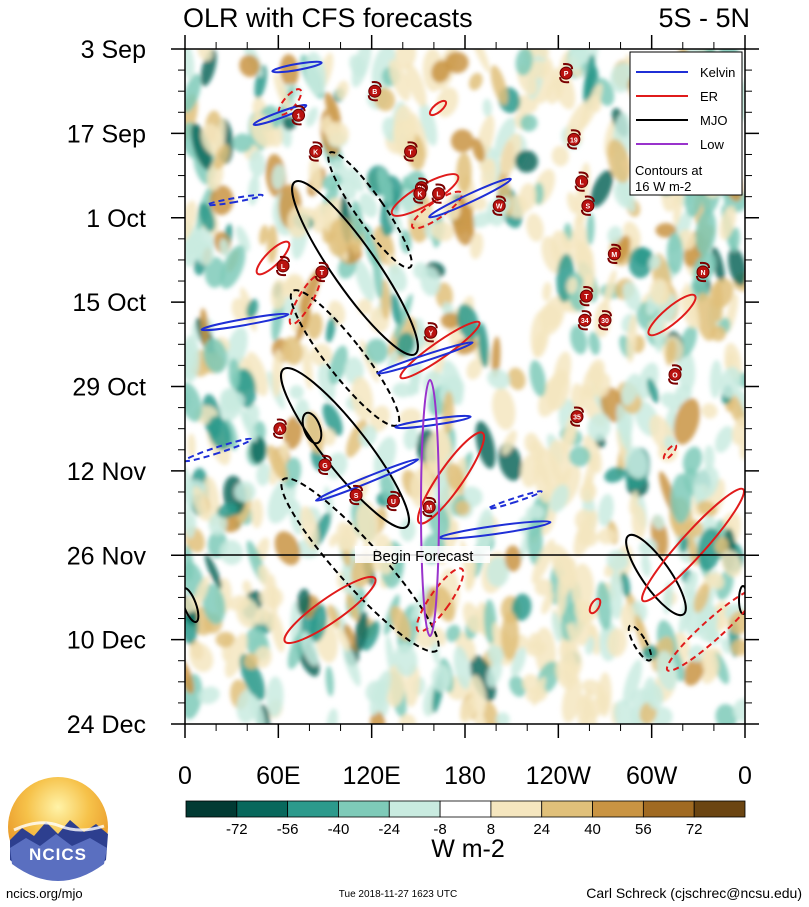 This screenshot has height=907, width=809. I want to click on storm-marker: 1, so click(298, 115).